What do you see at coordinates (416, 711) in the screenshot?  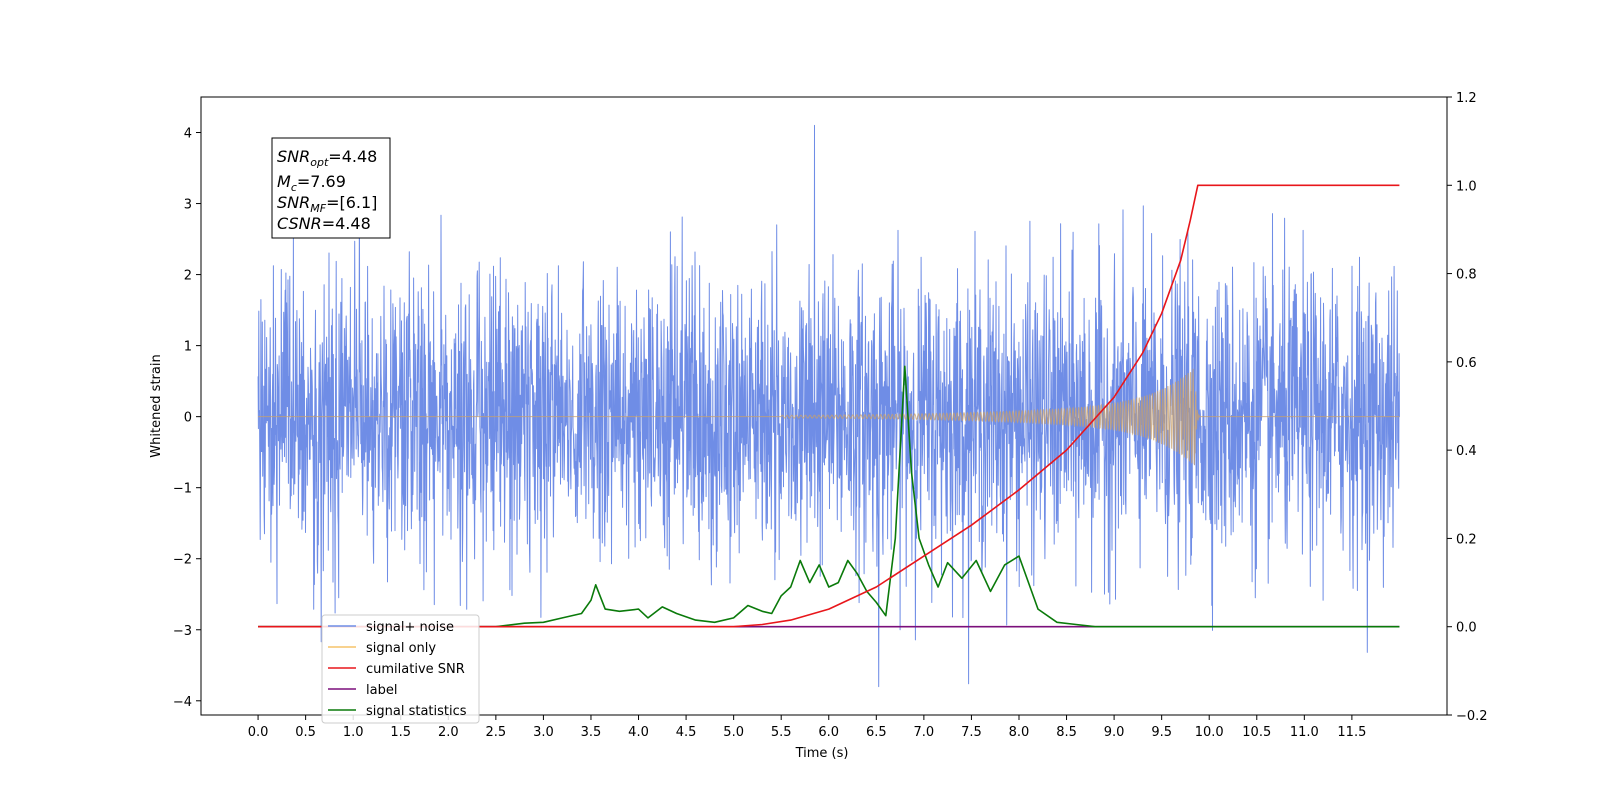 I see `legend-label: signal statistics` at bounding box center [416, 711].